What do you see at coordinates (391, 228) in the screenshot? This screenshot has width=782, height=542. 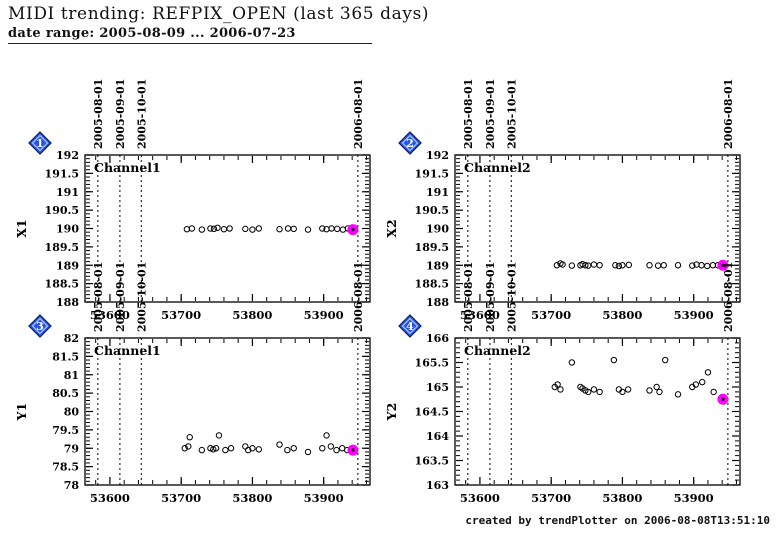 I see `y-axis-label: X2` at bounding box center [391, 228].